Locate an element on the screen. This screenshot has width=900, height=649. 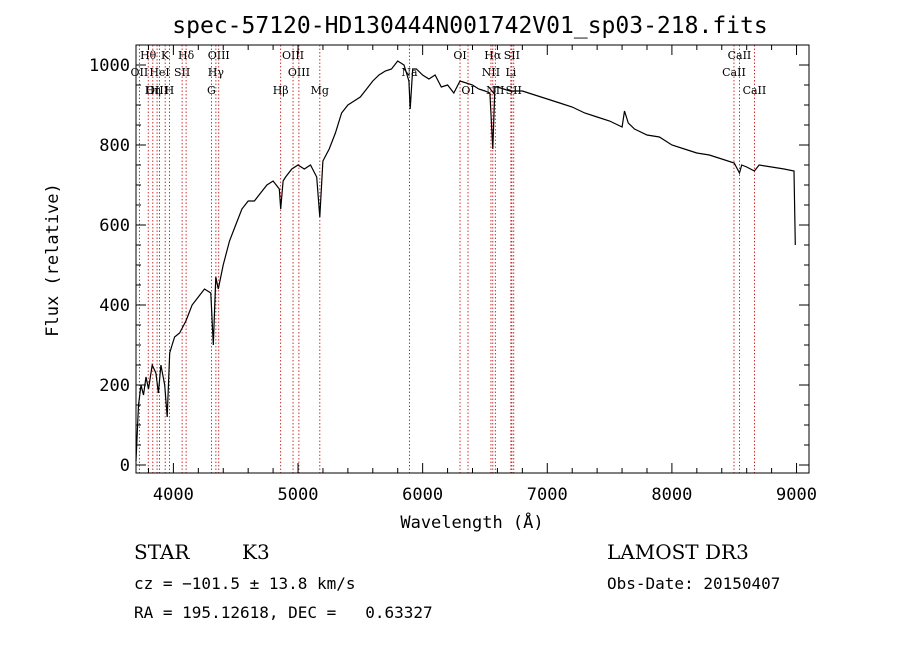
line-label: H is located at coordinates (170, 90).